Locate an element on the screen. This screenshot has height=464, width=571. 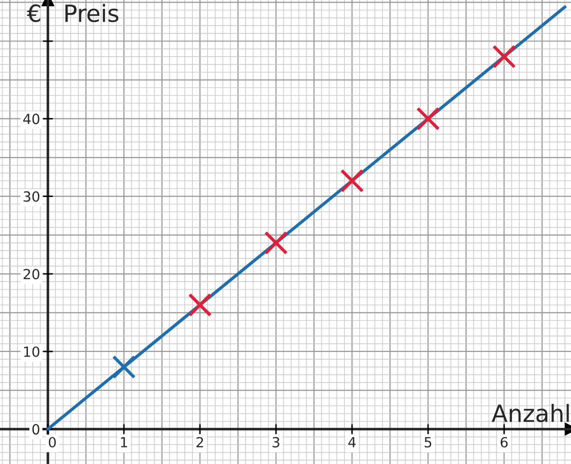
y-tick-label: 40 is located at coordinates (31, 119).